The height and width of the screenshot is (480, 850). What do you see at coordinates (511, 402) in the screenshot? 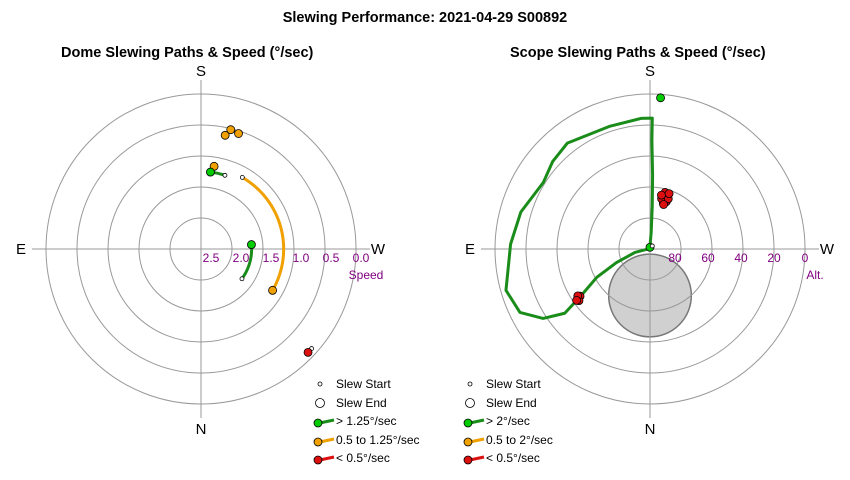
I see `scope-legend-end-label: Slew End` at bounding box center [511, 402].